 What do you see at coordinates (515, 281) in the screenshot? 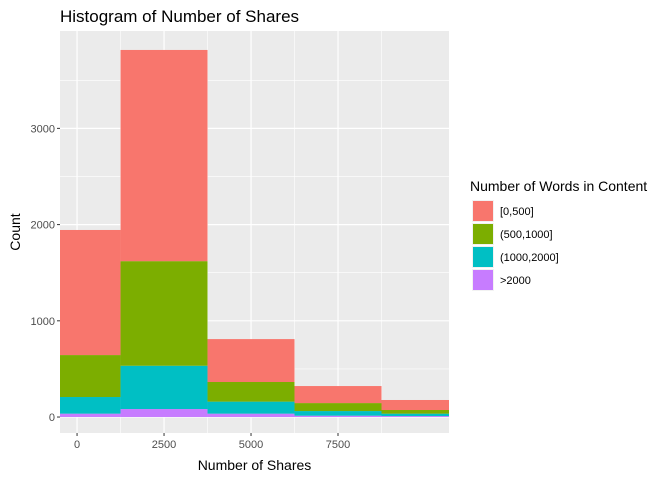
I see `legend-label: >2000` at bounding box center [515, 281].